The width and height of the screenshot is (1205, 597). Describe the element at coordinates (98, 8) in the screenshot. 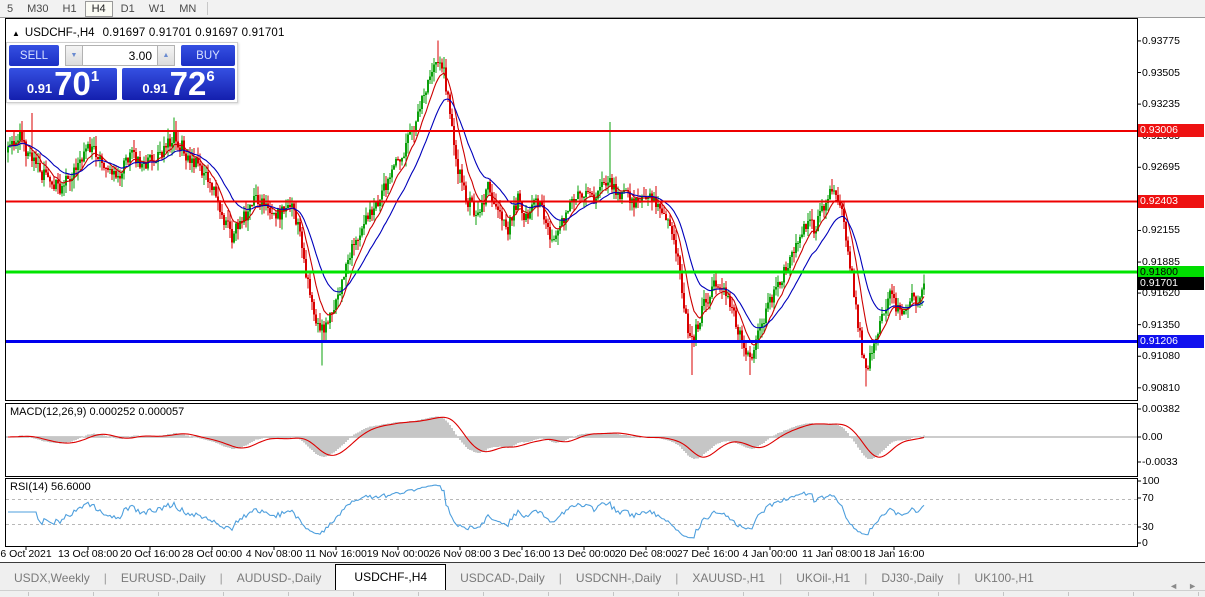

I see `timeframe-button-H4: H4` at that location.